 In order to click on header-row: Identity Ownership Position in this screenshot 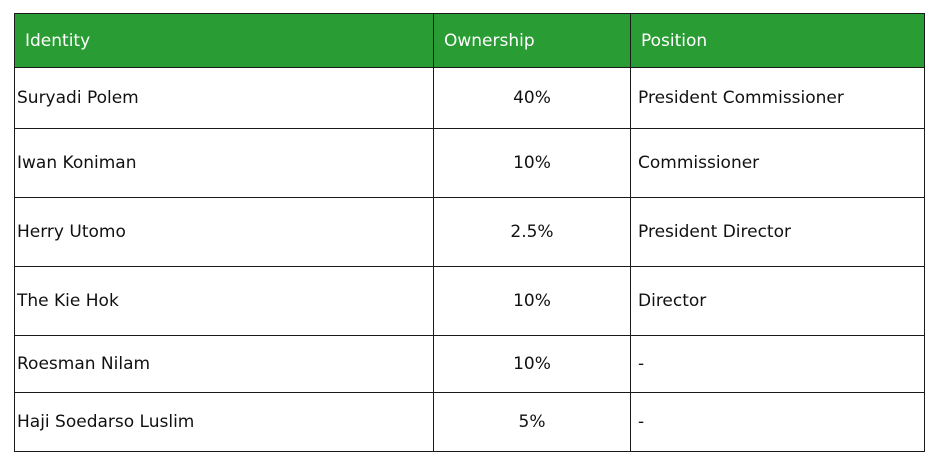, I will do `click(469, 40)`.